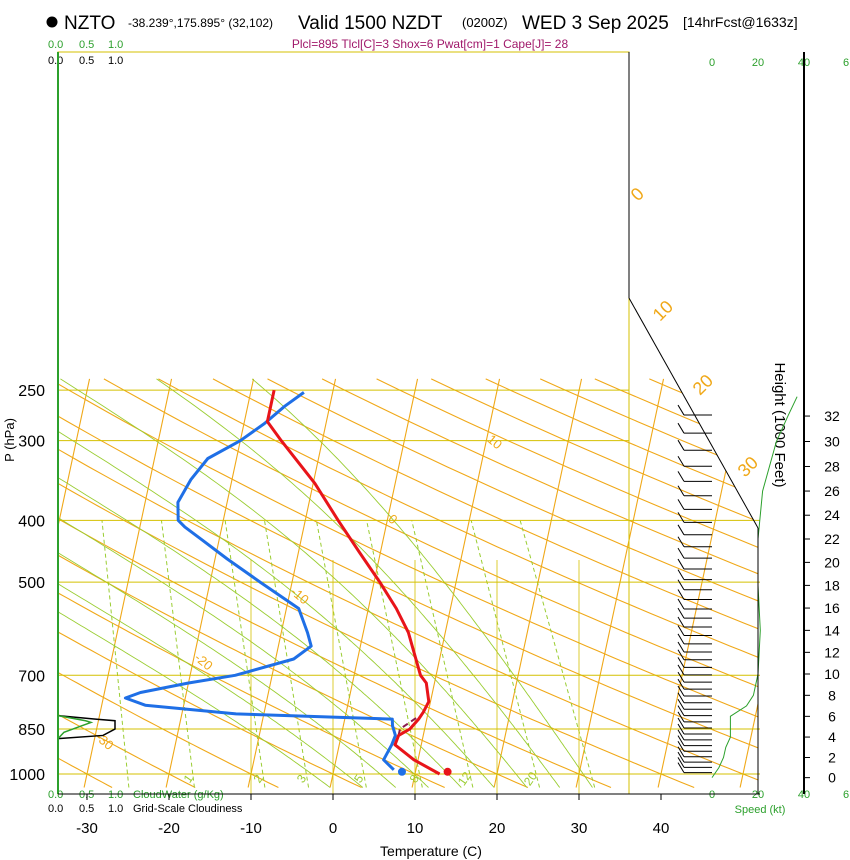 The width and height of the screenshot is (850, 860). I want to click on speed-tick-bottom: 0, so click(712, 795).